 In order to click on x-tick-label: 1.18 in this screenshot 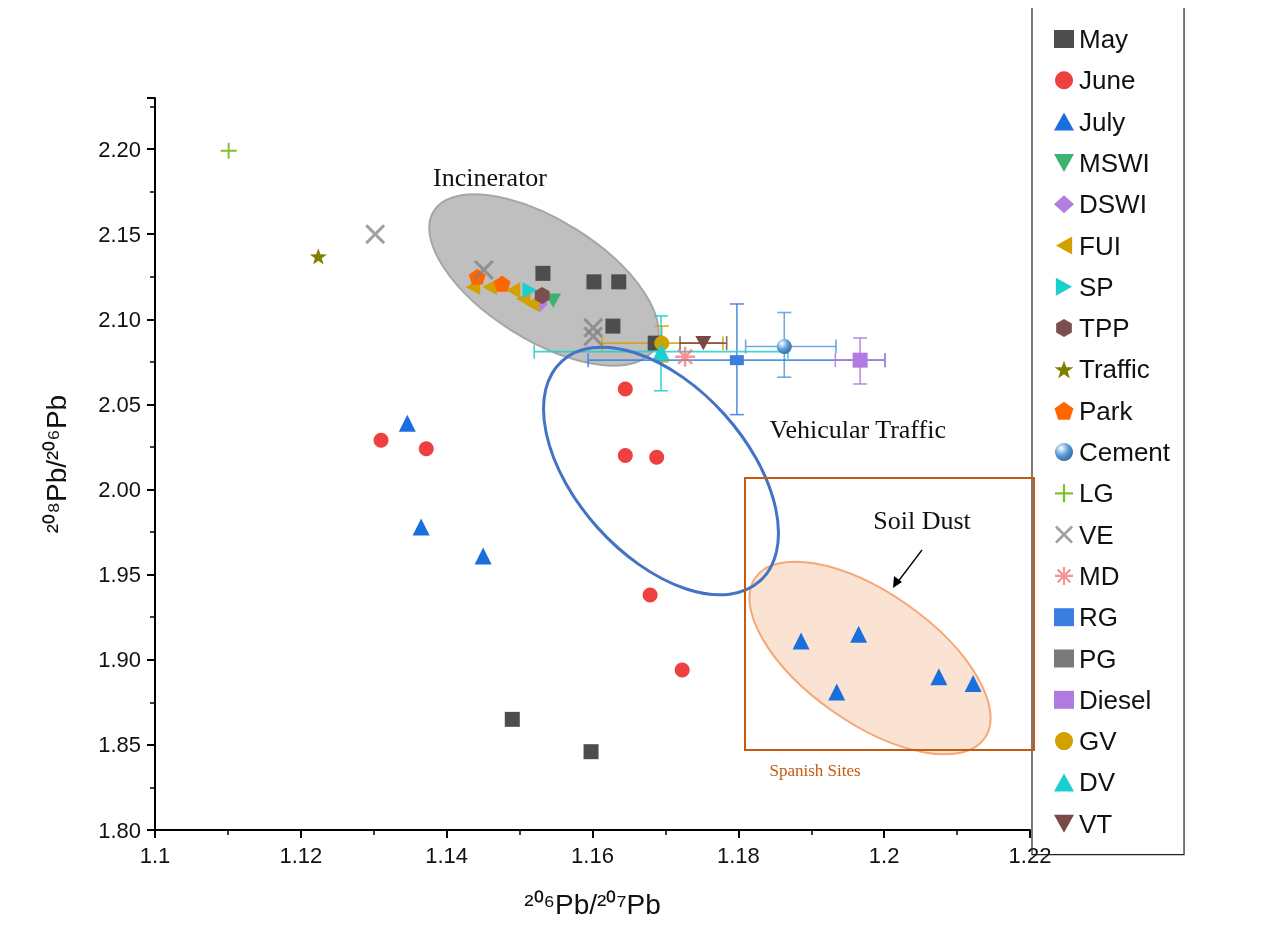, I will do `click(738, 855)`.